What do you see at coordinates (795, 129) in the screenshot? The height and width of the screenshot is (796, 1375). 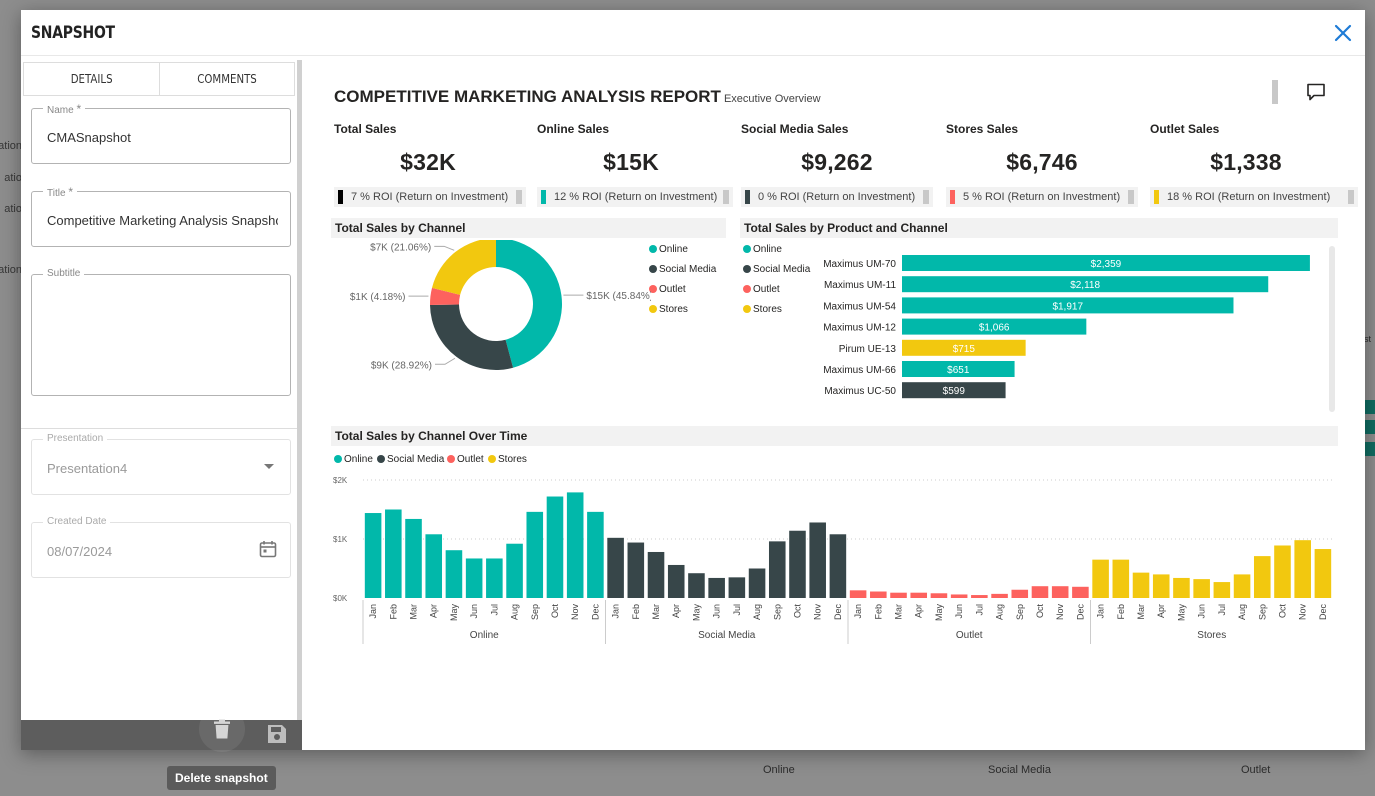 I see `kpi-label: Social Media Sales` at bounding box center [795, 129].